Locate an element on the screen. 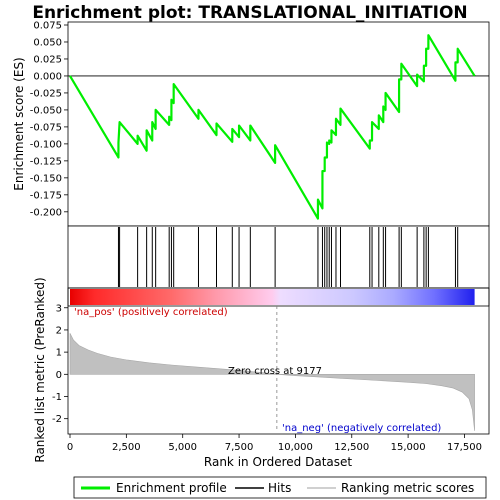 This screenshot has width=500, height=500. metric-y-tick-label: 3 is located at coordinates (59, 308).